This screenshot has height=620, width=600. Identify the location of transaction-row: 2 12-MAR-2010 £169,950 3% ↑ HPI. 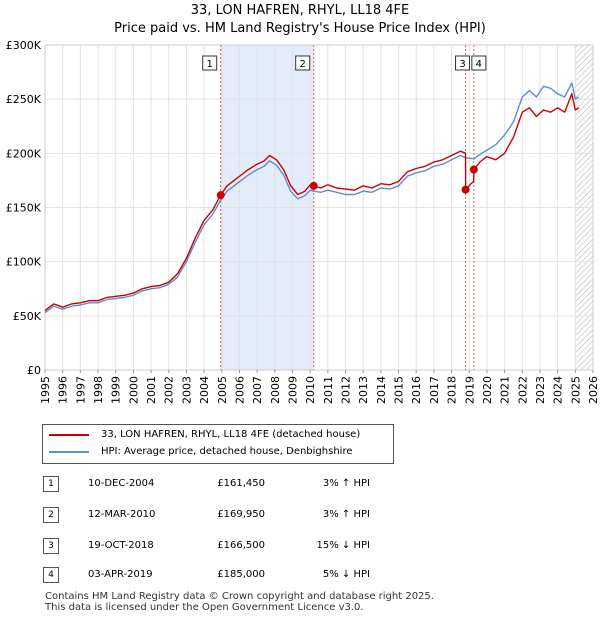
(300, 515).